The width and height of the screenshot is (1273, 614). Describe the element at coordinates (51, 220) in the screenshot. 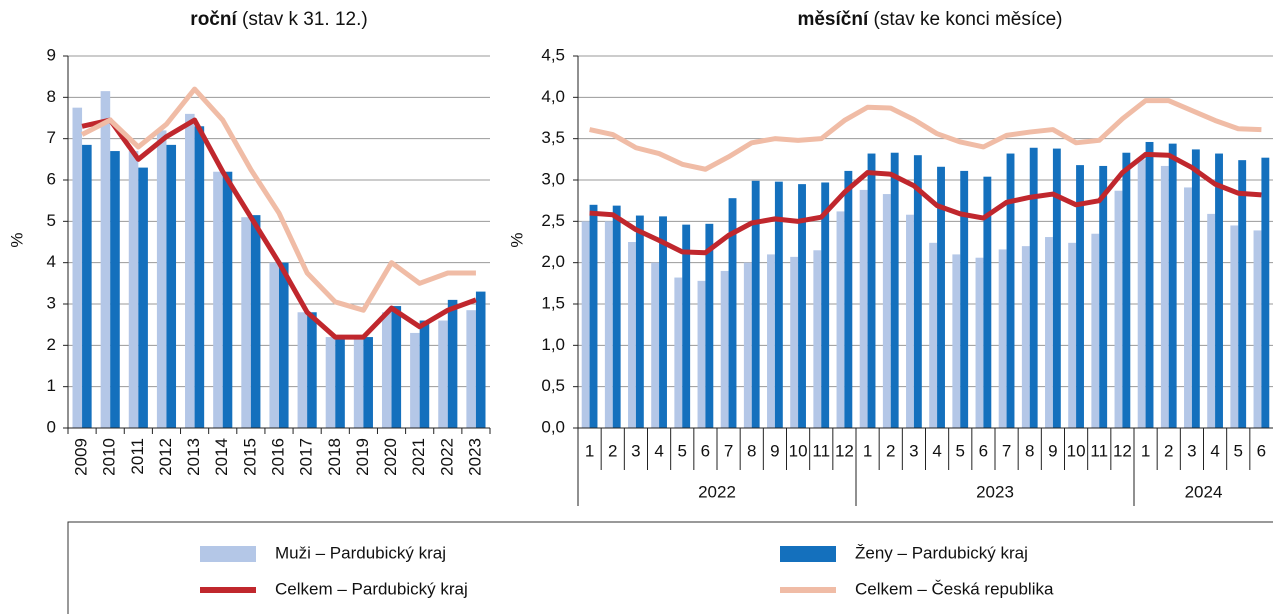

I see `y-tick-label: 5` at that location.